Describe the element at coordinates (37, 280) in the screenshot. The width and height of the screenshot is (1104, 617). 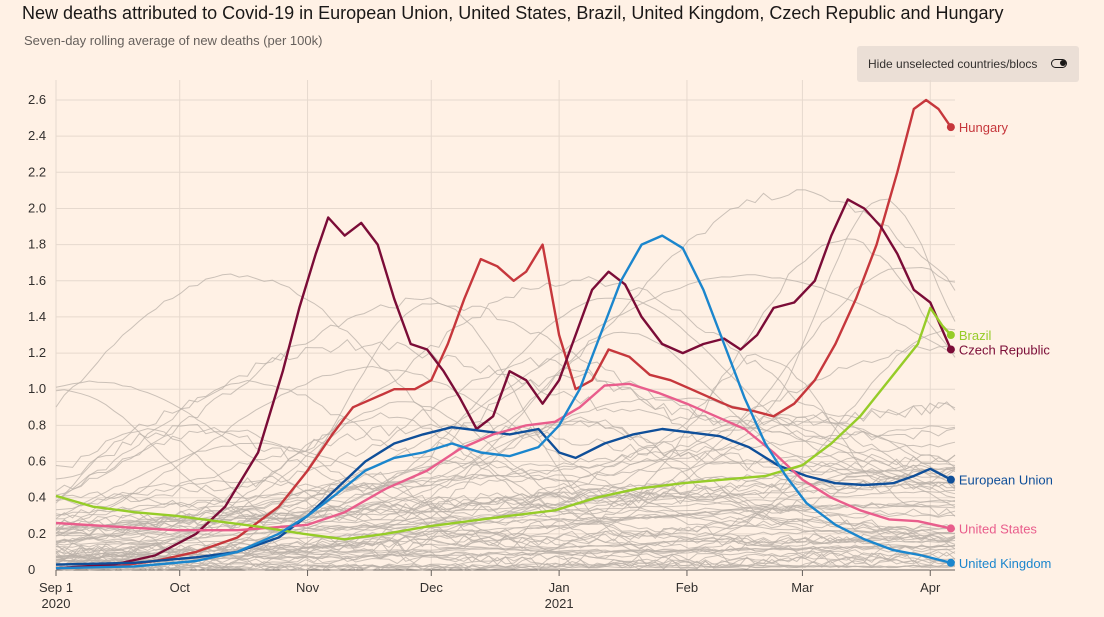
I see `y-tick-label: 1.6` at that location.